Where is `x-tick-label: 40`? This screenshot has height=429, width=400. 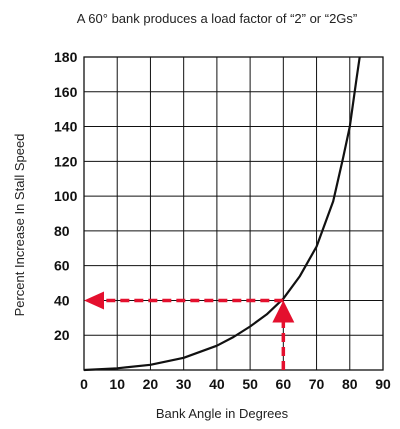 x-tick-label: 40 is located at coordinates (217, 384).